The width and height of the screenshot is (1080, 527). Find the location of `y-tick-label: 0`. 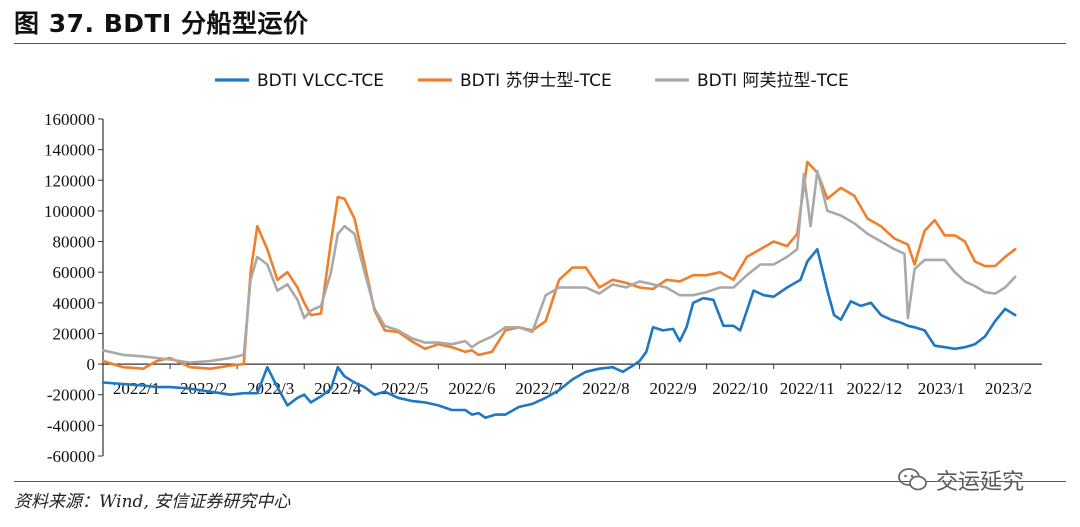

y-tick-label: 0 is located at coordinates (91, 364).